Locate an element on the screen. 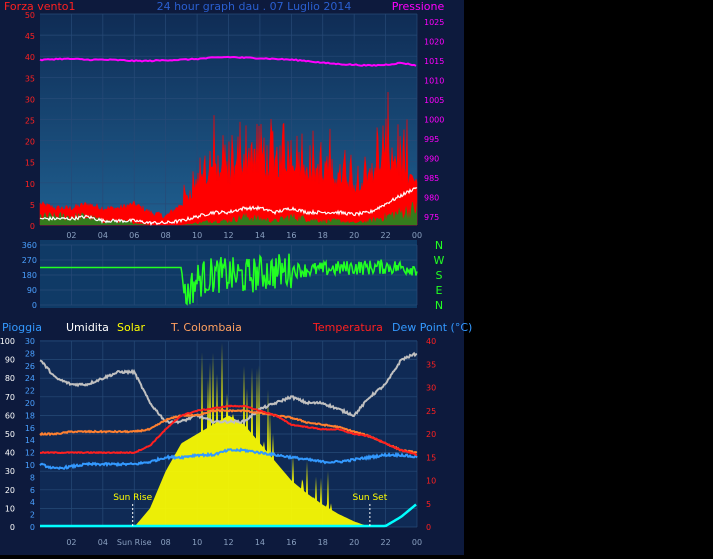 This screenshot has height=559, width=713. rain-y-tick-label: 30 is located at coordinates (10, 471).